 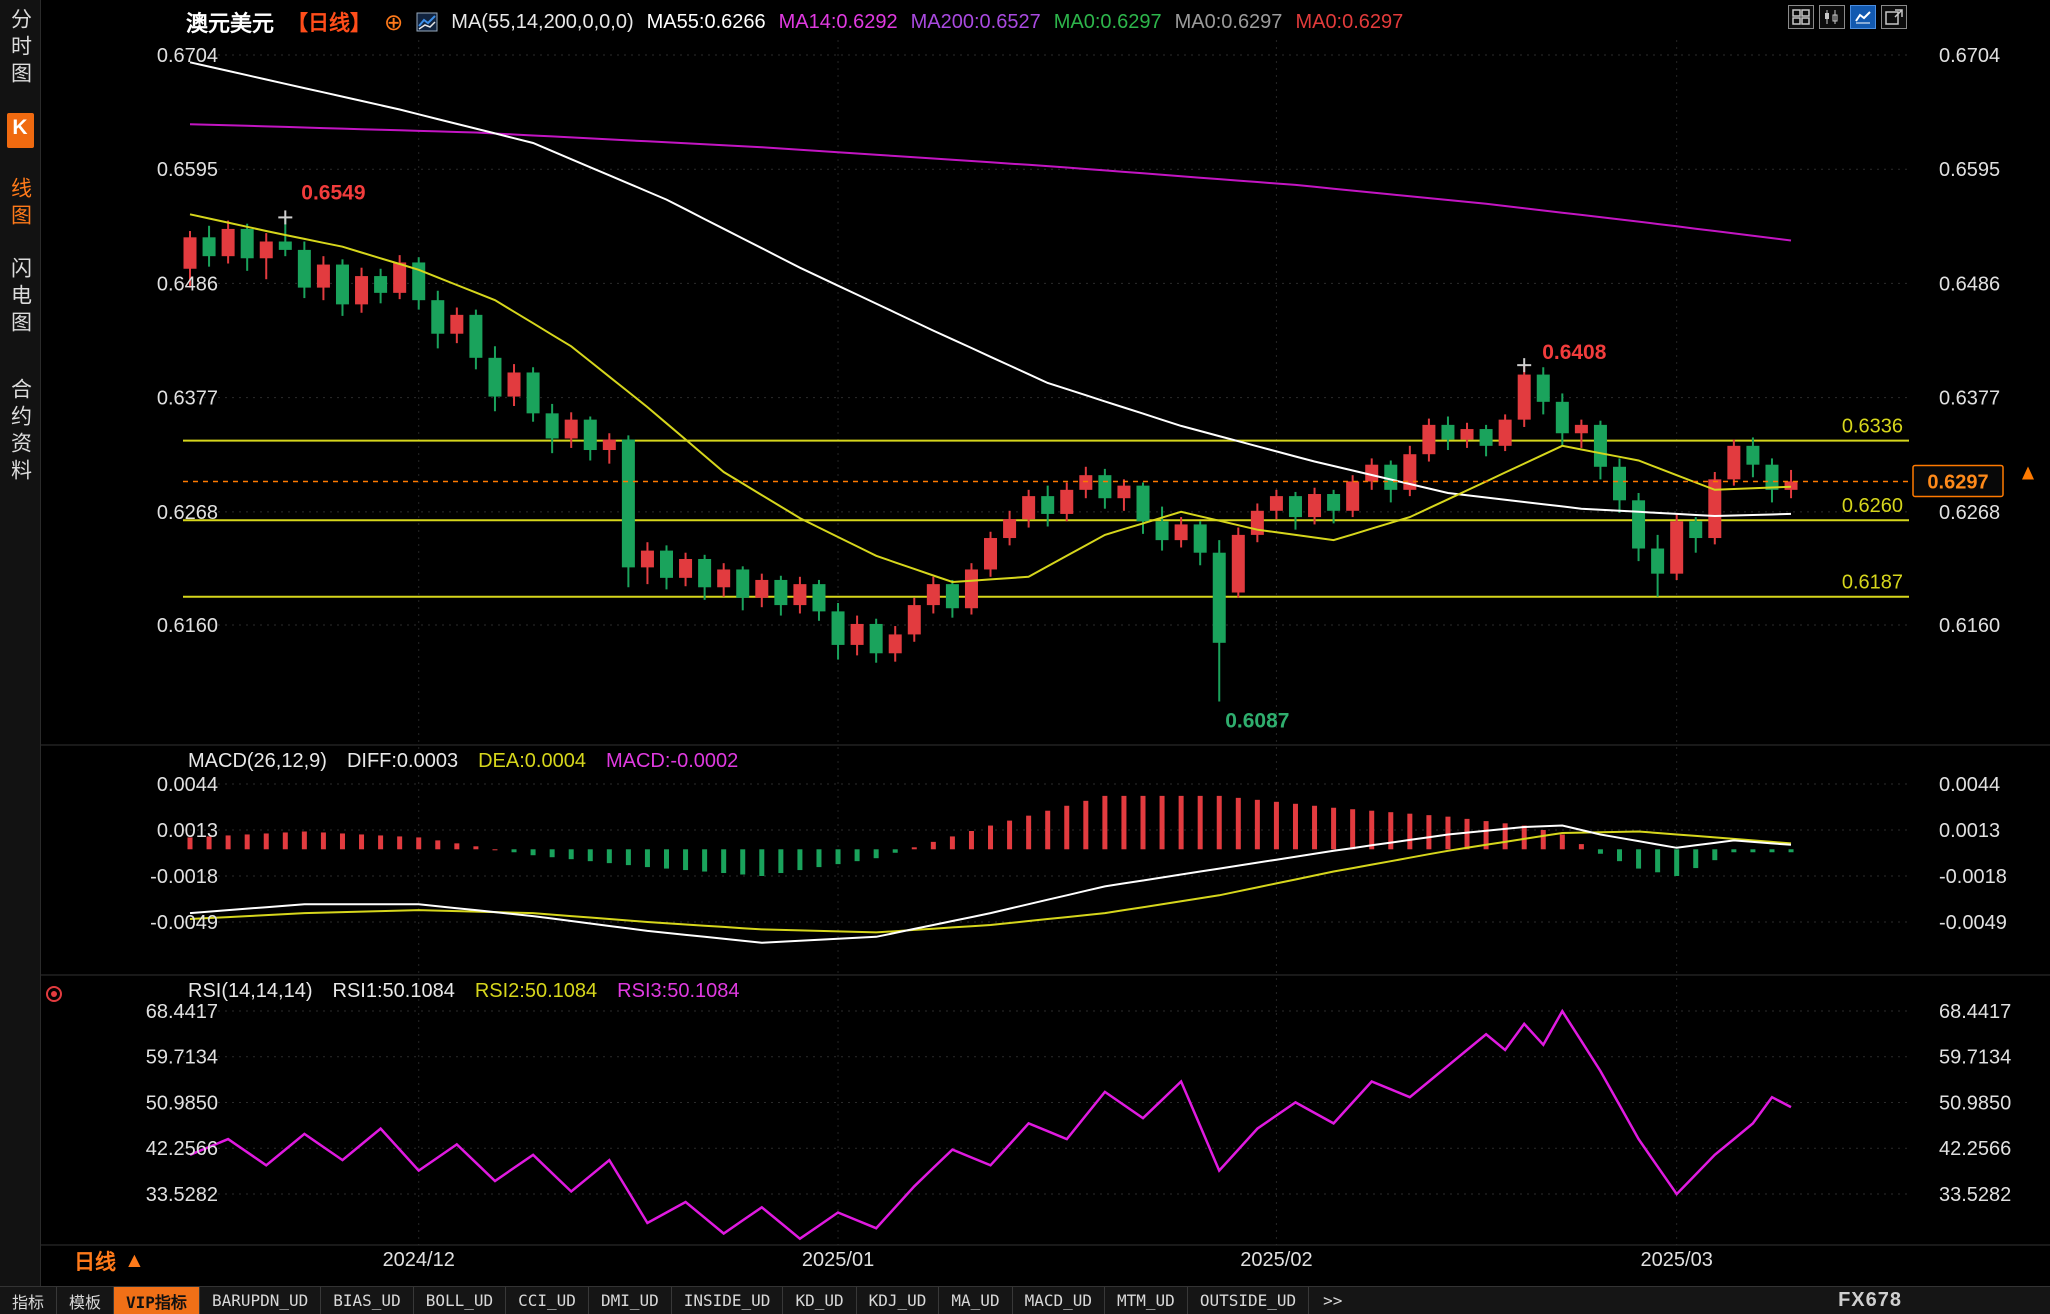 I want to click on tab-indicators: 指标, so click(x=29, y=1300).